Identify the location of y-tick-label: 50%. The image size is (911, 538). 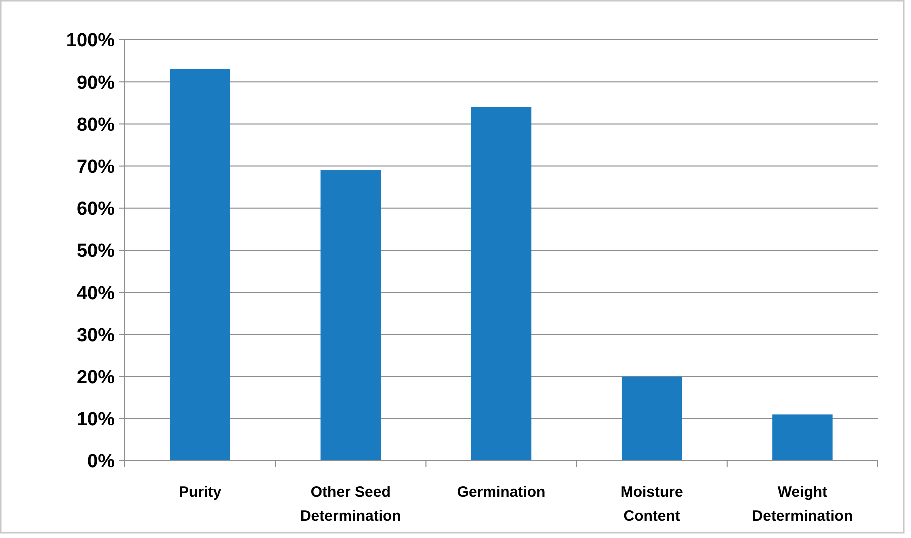
(96, 251).